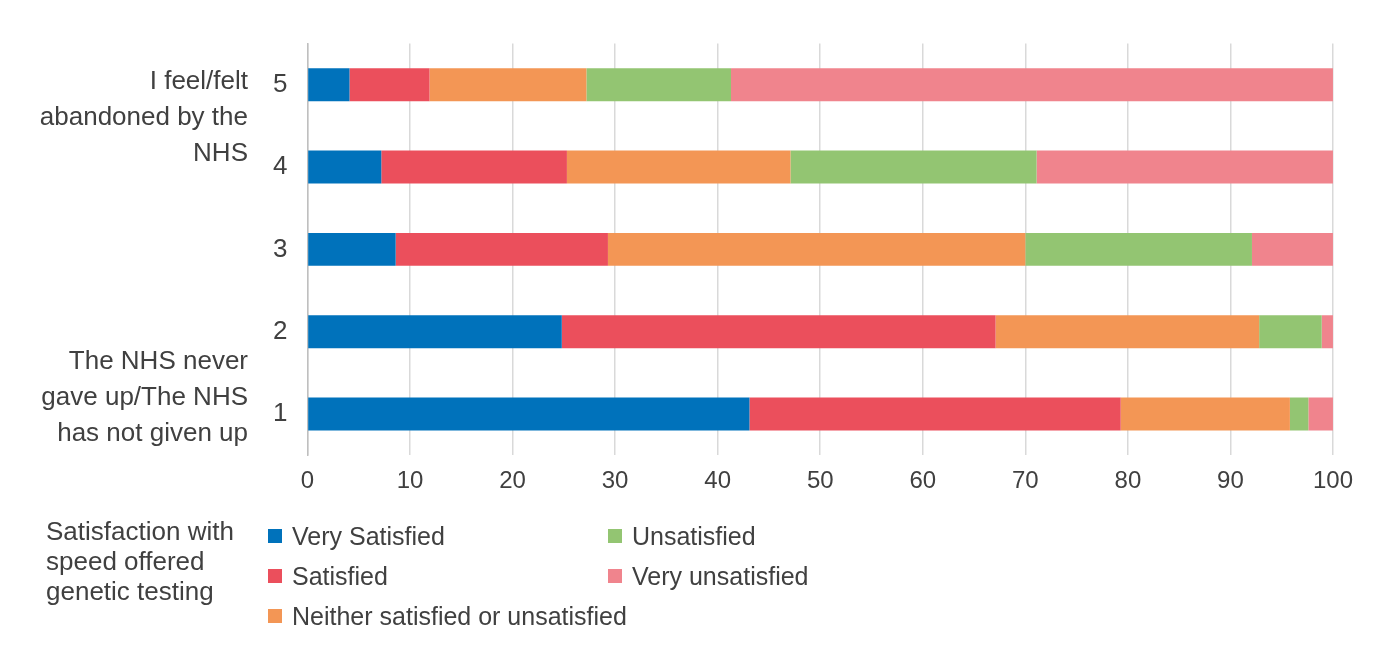  What do you see at coordinates (145, 395) in the screenshot?
I see `text: The NHS never gave up/The NHS has not given up` at bounding box center [145, 395].